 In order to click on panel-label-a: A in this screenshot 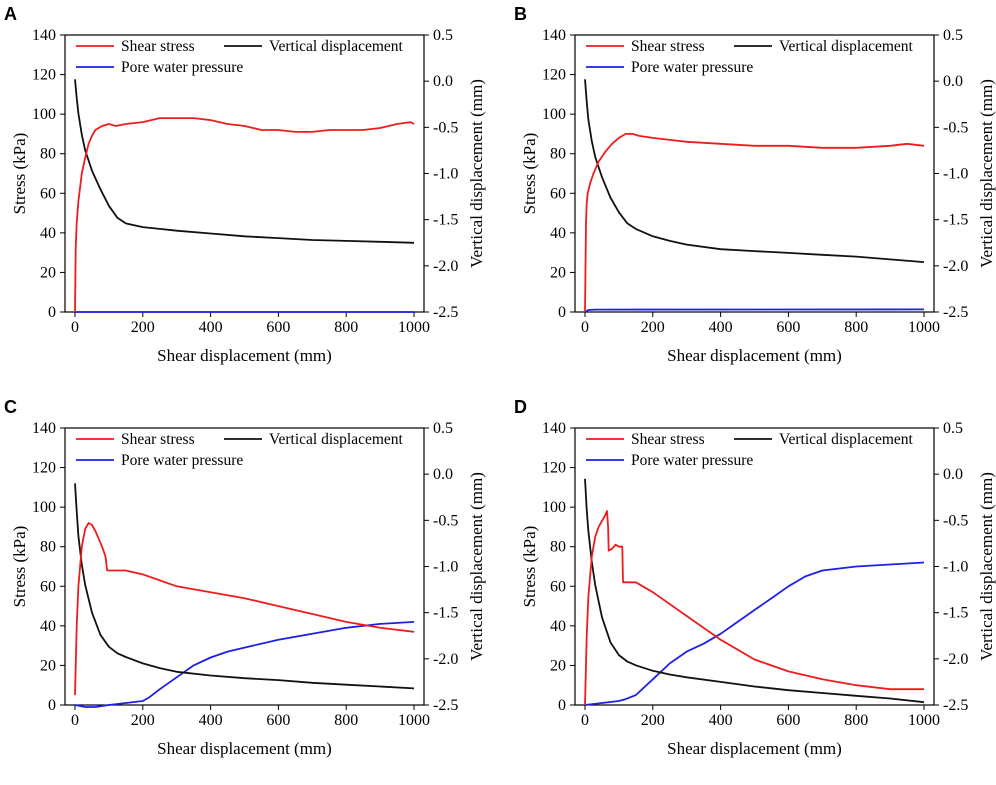, I will do `click(10, 14)`.